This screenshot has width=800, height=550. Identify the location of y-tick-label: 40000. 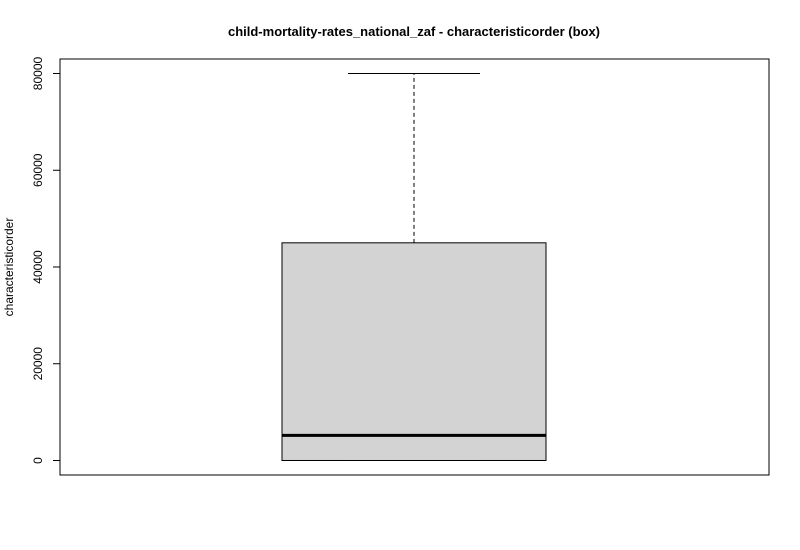
(38, 267).